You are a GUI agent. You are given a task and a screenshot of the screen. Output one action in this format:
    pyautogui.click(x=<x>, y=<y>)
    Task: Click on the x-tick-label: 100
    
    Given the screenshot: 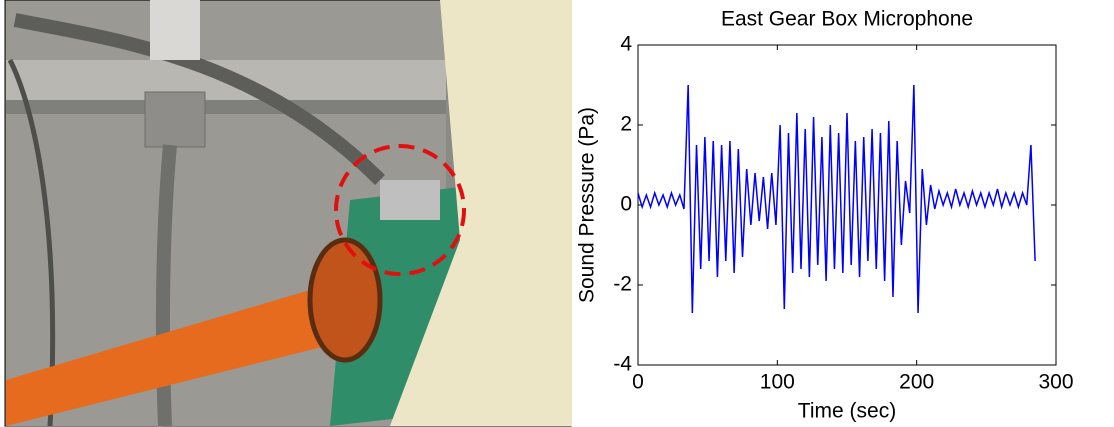 What is the action you would take?
    pyautogui.click(x=777, y=382)
    